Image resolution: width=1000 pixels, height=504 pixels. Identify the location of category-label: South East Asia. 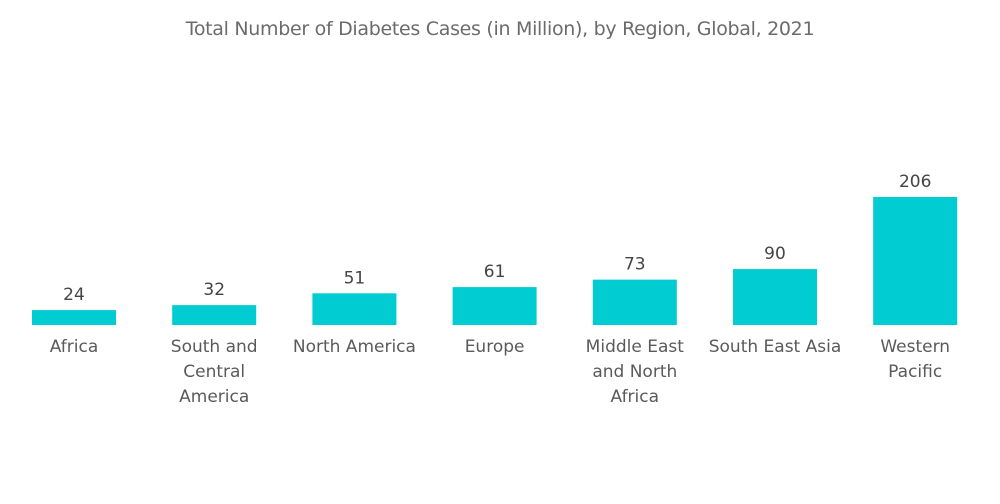
(775, 347).